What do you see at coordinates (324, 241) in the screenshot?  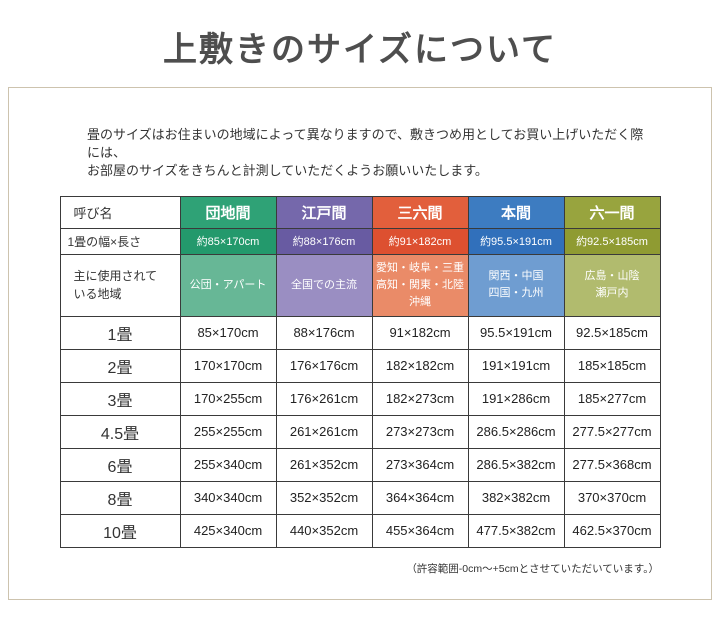 I see `width-cell: 約88×176cm` at bounding box center [324, 241].